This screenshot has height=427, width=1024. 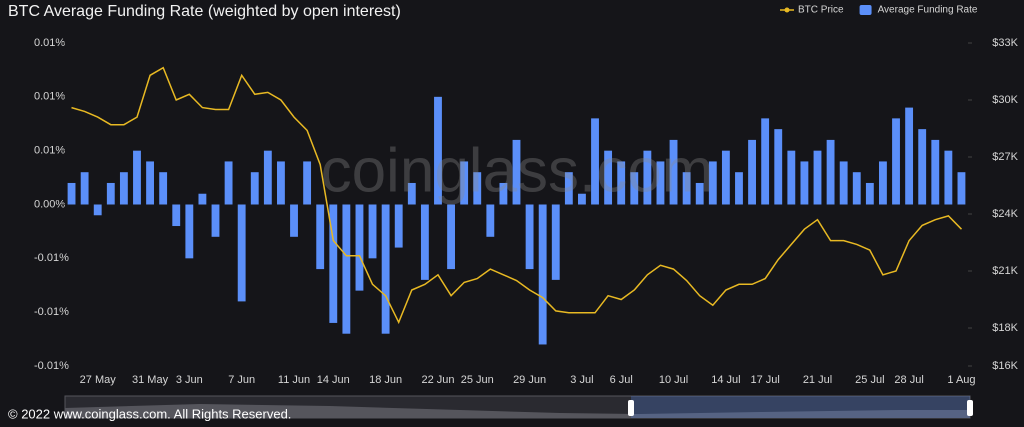 I want to click on y2-tick-label: $16K, so click(x=1005, y=366).